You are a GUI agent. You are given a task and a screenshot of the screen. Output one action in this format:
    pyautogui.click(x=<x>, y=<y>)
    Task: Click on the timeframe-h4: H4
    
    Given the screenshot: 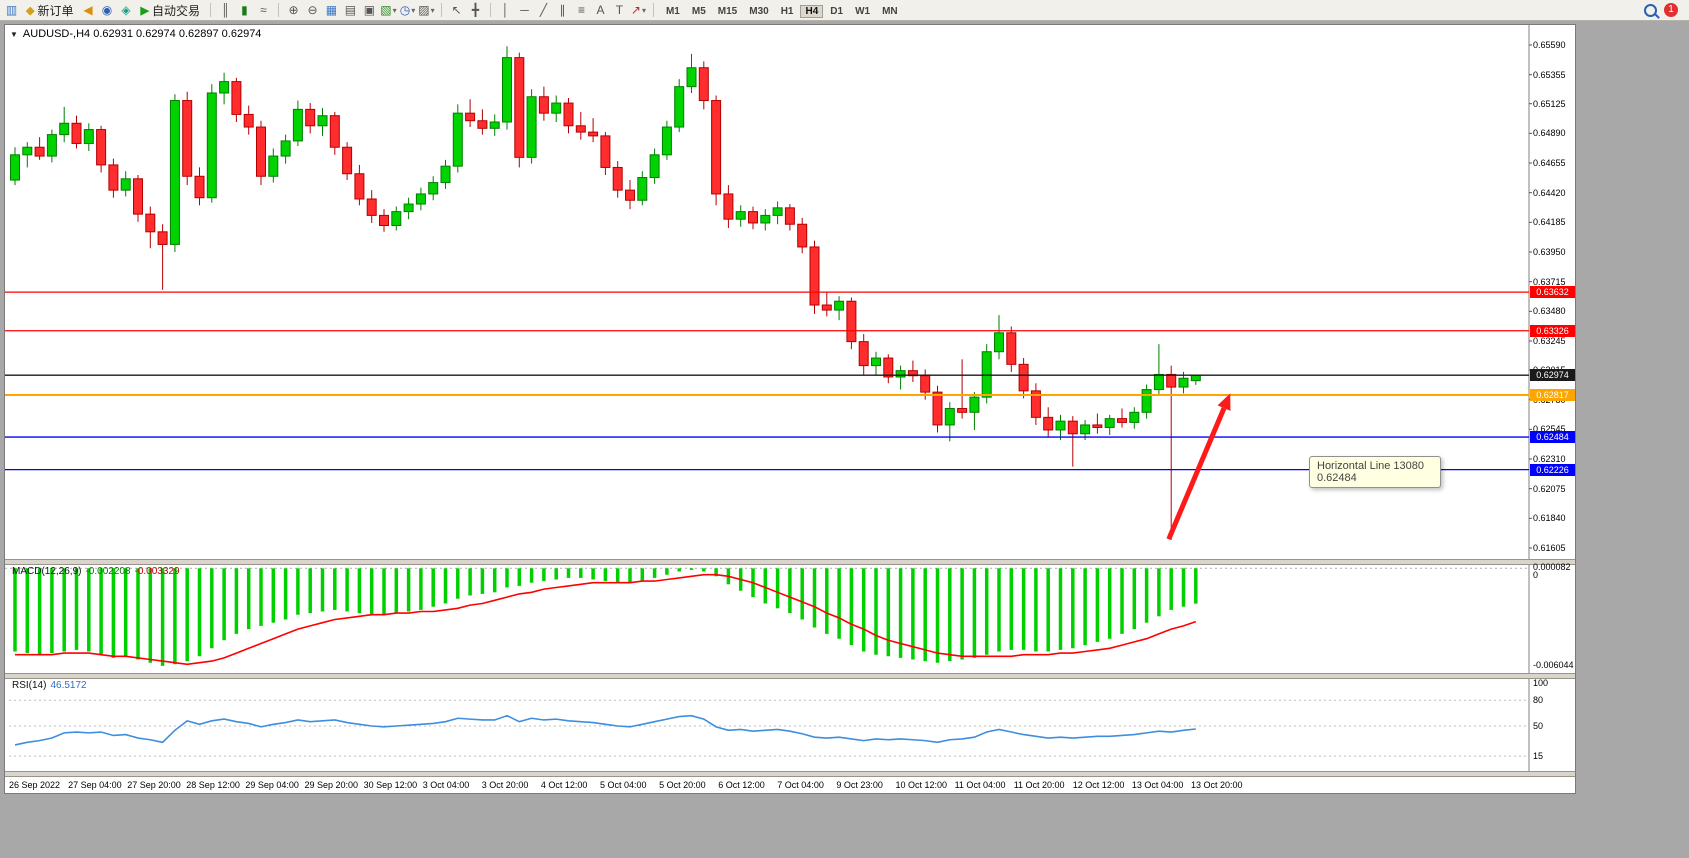 What is the action you would take?
    pyautogui.click(x=812, y=11)
    